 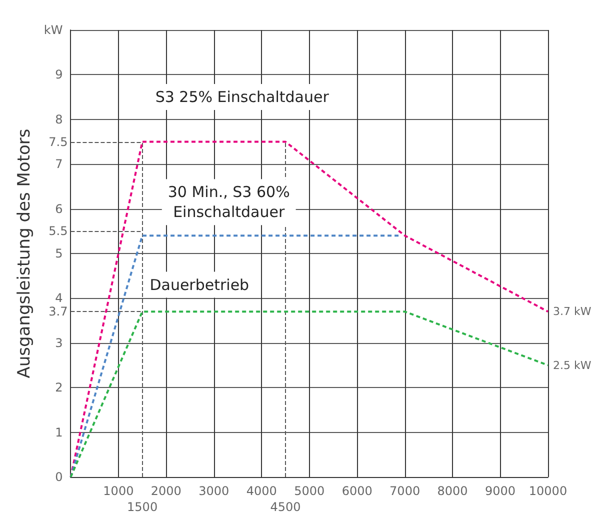 What do you see at coordinates (59, 75) in the screenshot?
I see `y-tick-label: 9` at bounding box center [59, 75].